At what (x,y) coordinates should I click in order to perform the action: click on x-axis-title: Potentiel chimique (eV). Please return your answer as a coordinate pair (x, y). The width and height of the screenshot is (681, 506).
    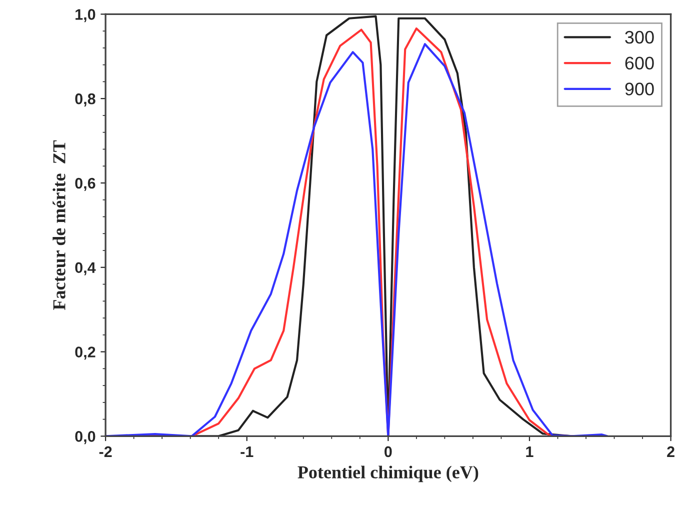
    Looking at the image, I should click on (388, 474).